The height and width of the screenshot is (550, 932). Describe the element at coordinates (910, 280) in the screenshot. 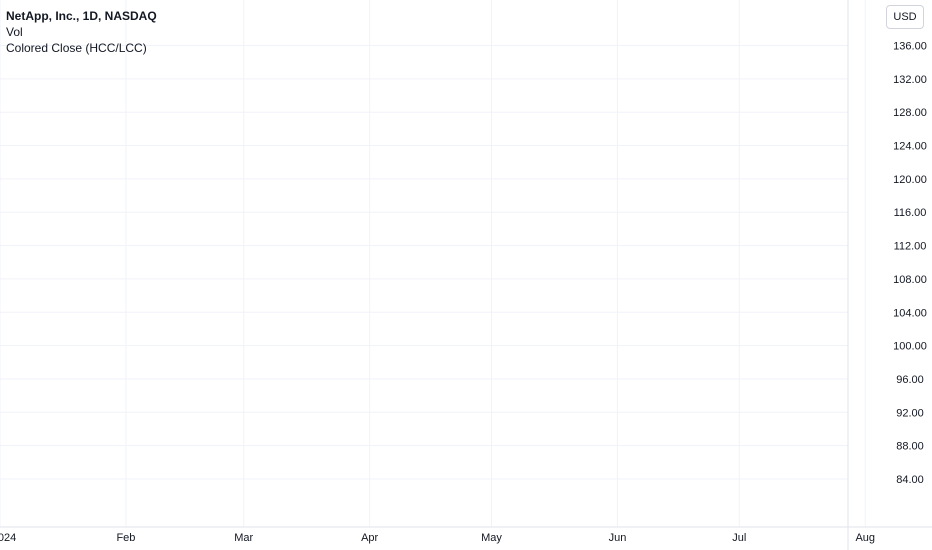

I see `y-tick-label: 108.00` at that location.